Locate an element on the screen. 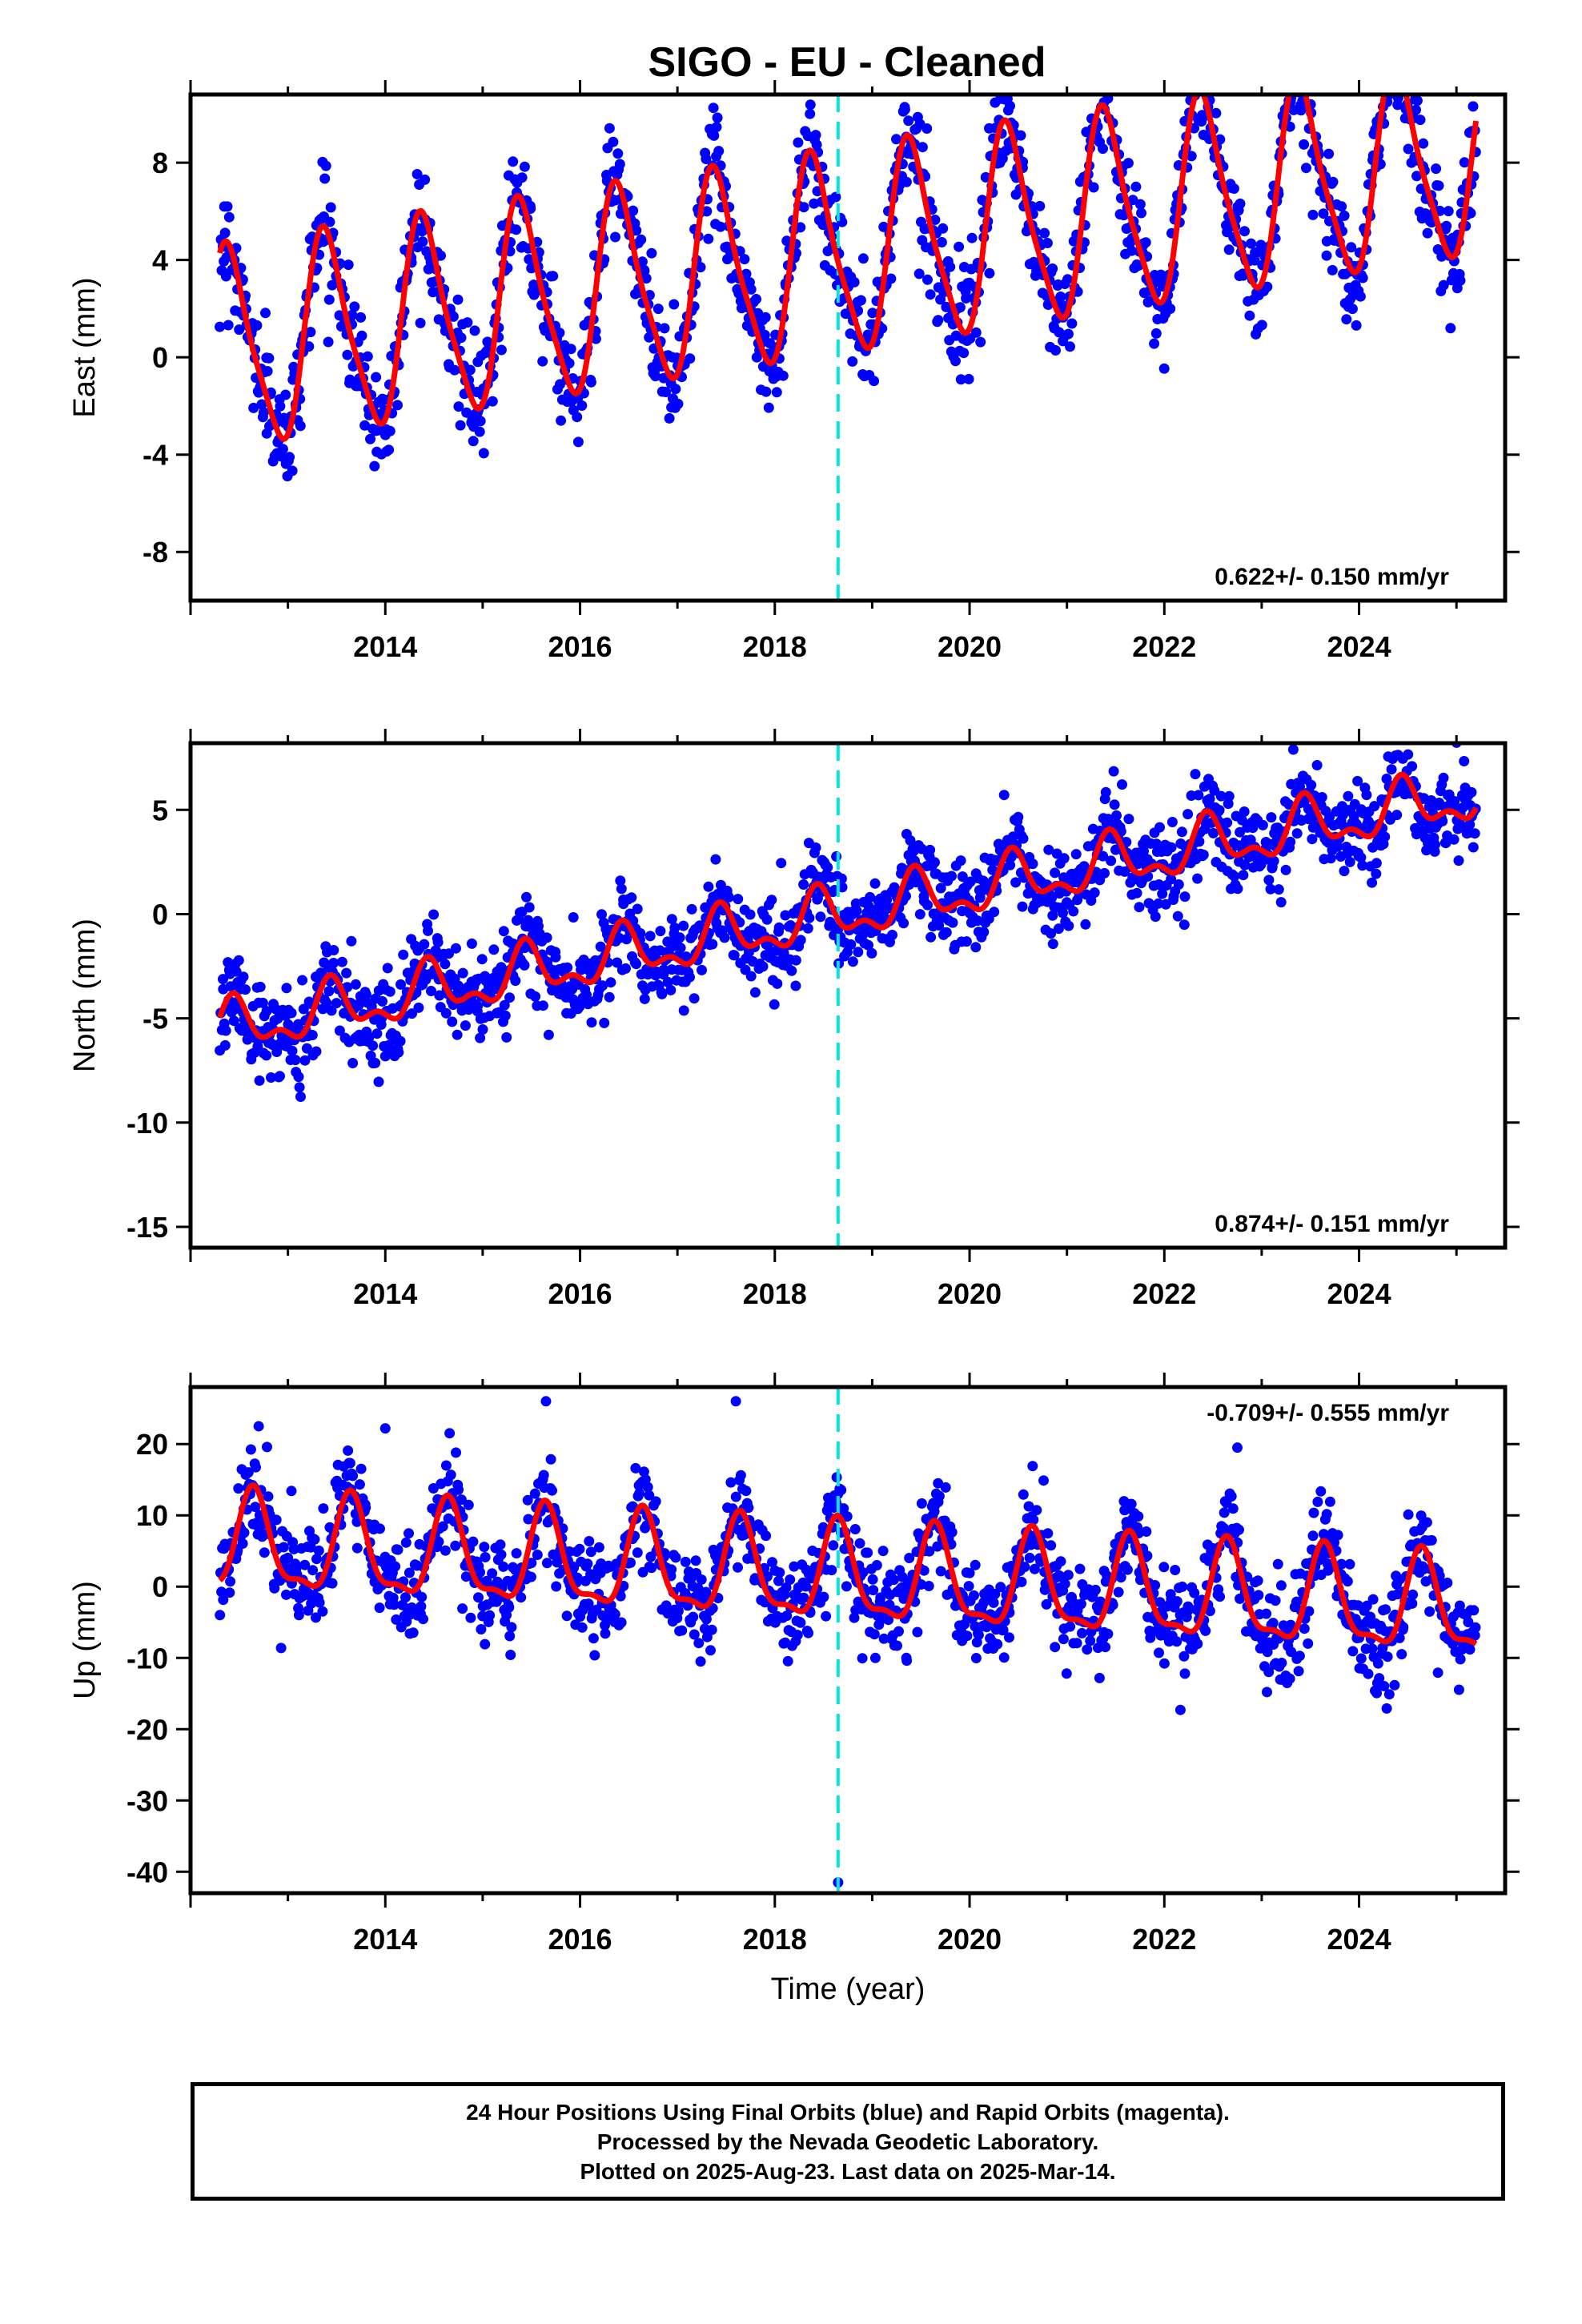  rate-label: -0.709+/- 0.555 mm/yr is located at coordinates (1328, 1413).